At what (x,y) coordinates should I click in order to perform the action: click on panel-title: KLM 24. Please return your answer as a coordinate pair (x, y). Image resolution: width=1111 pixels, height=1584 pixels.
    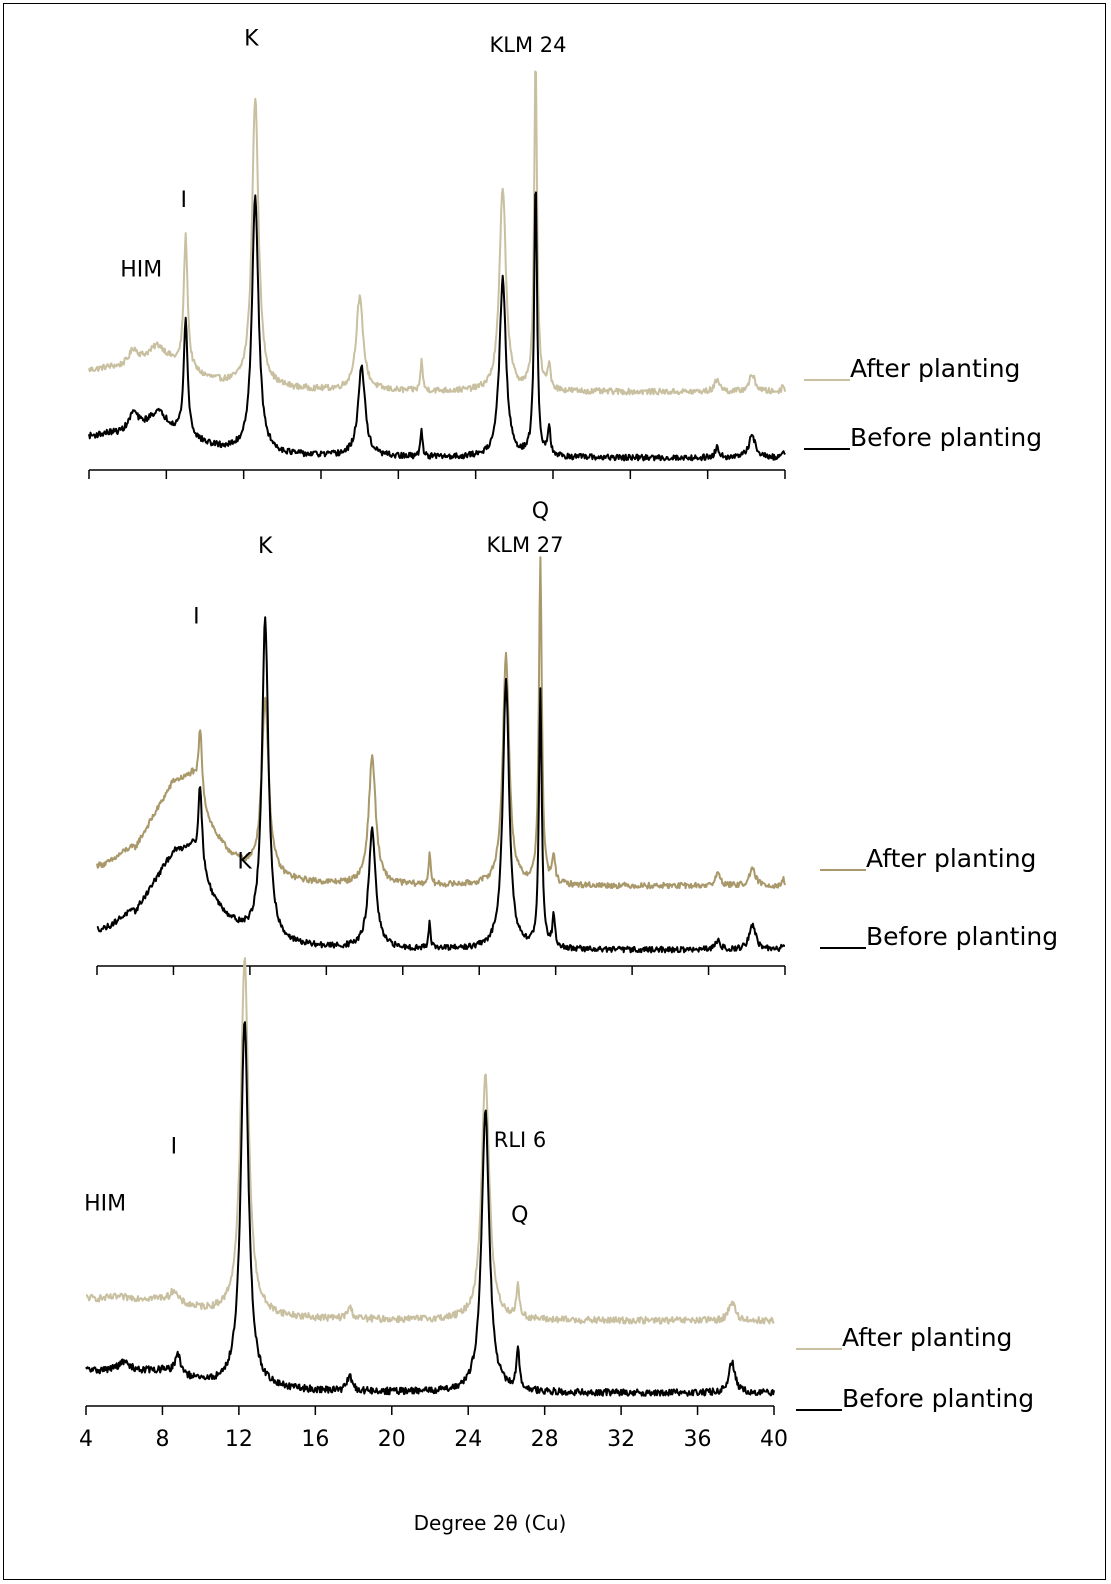
    Looking at the image, I should click on (528, 45).